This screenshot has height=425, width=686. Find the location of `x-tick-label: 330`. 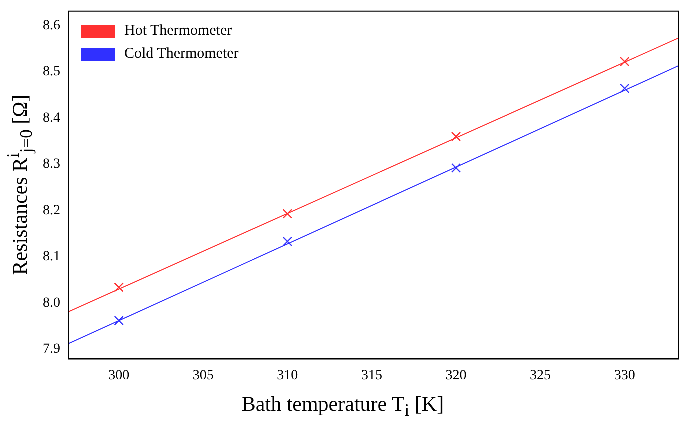

x-tick-label: 330 is located at coordinates (625, 376).